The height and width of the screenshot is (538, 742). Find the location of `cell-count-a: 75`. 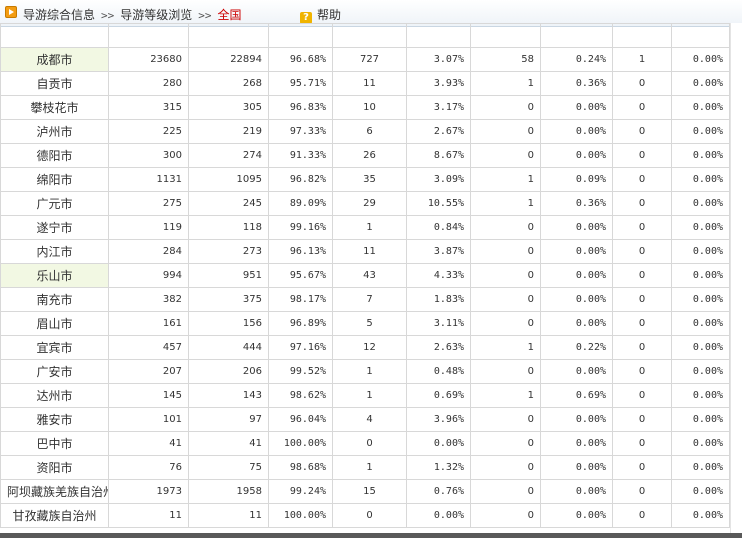

cell-count-a: 75 is located at coordinates (228, 467).